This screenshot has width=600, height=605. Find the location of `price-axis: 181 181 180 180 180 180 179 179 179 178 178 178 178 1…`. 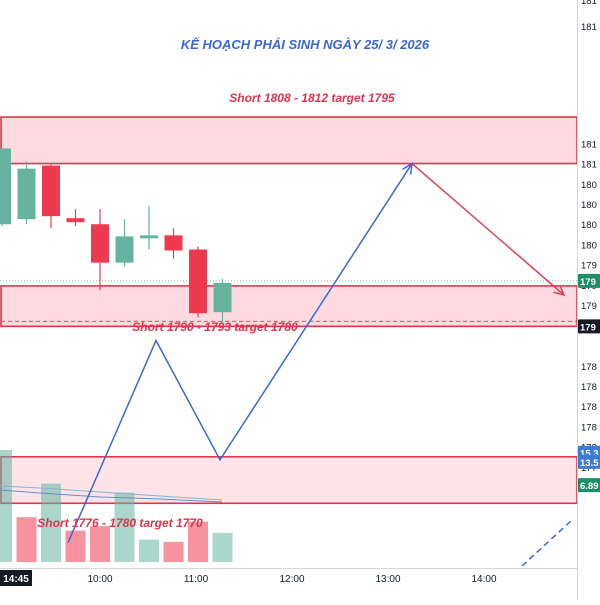

price-axis: 181 181 180 180 180 180 179 179 179 178 178 178 178 1… is located at coordinates (589, 300).